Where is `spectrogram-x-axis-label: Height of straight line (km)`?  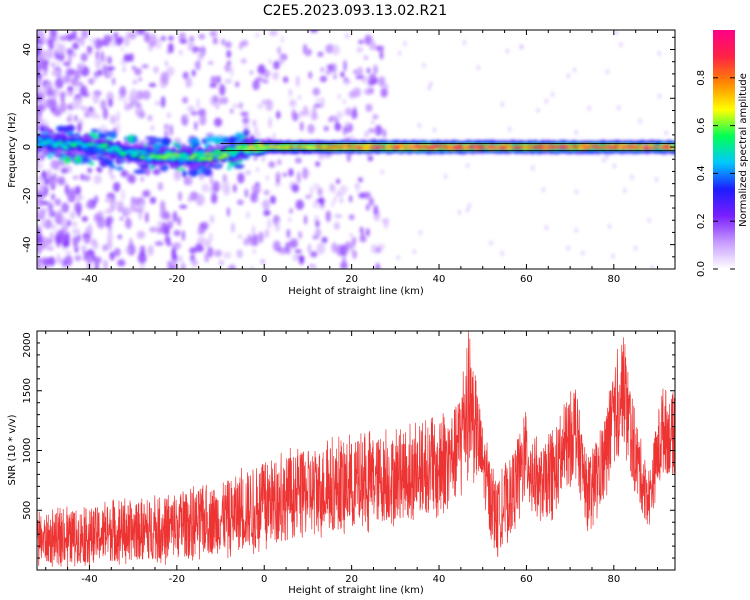
spectrogram-x-axis-label: Height of straight line (km) is located at coordinates (356, 291).